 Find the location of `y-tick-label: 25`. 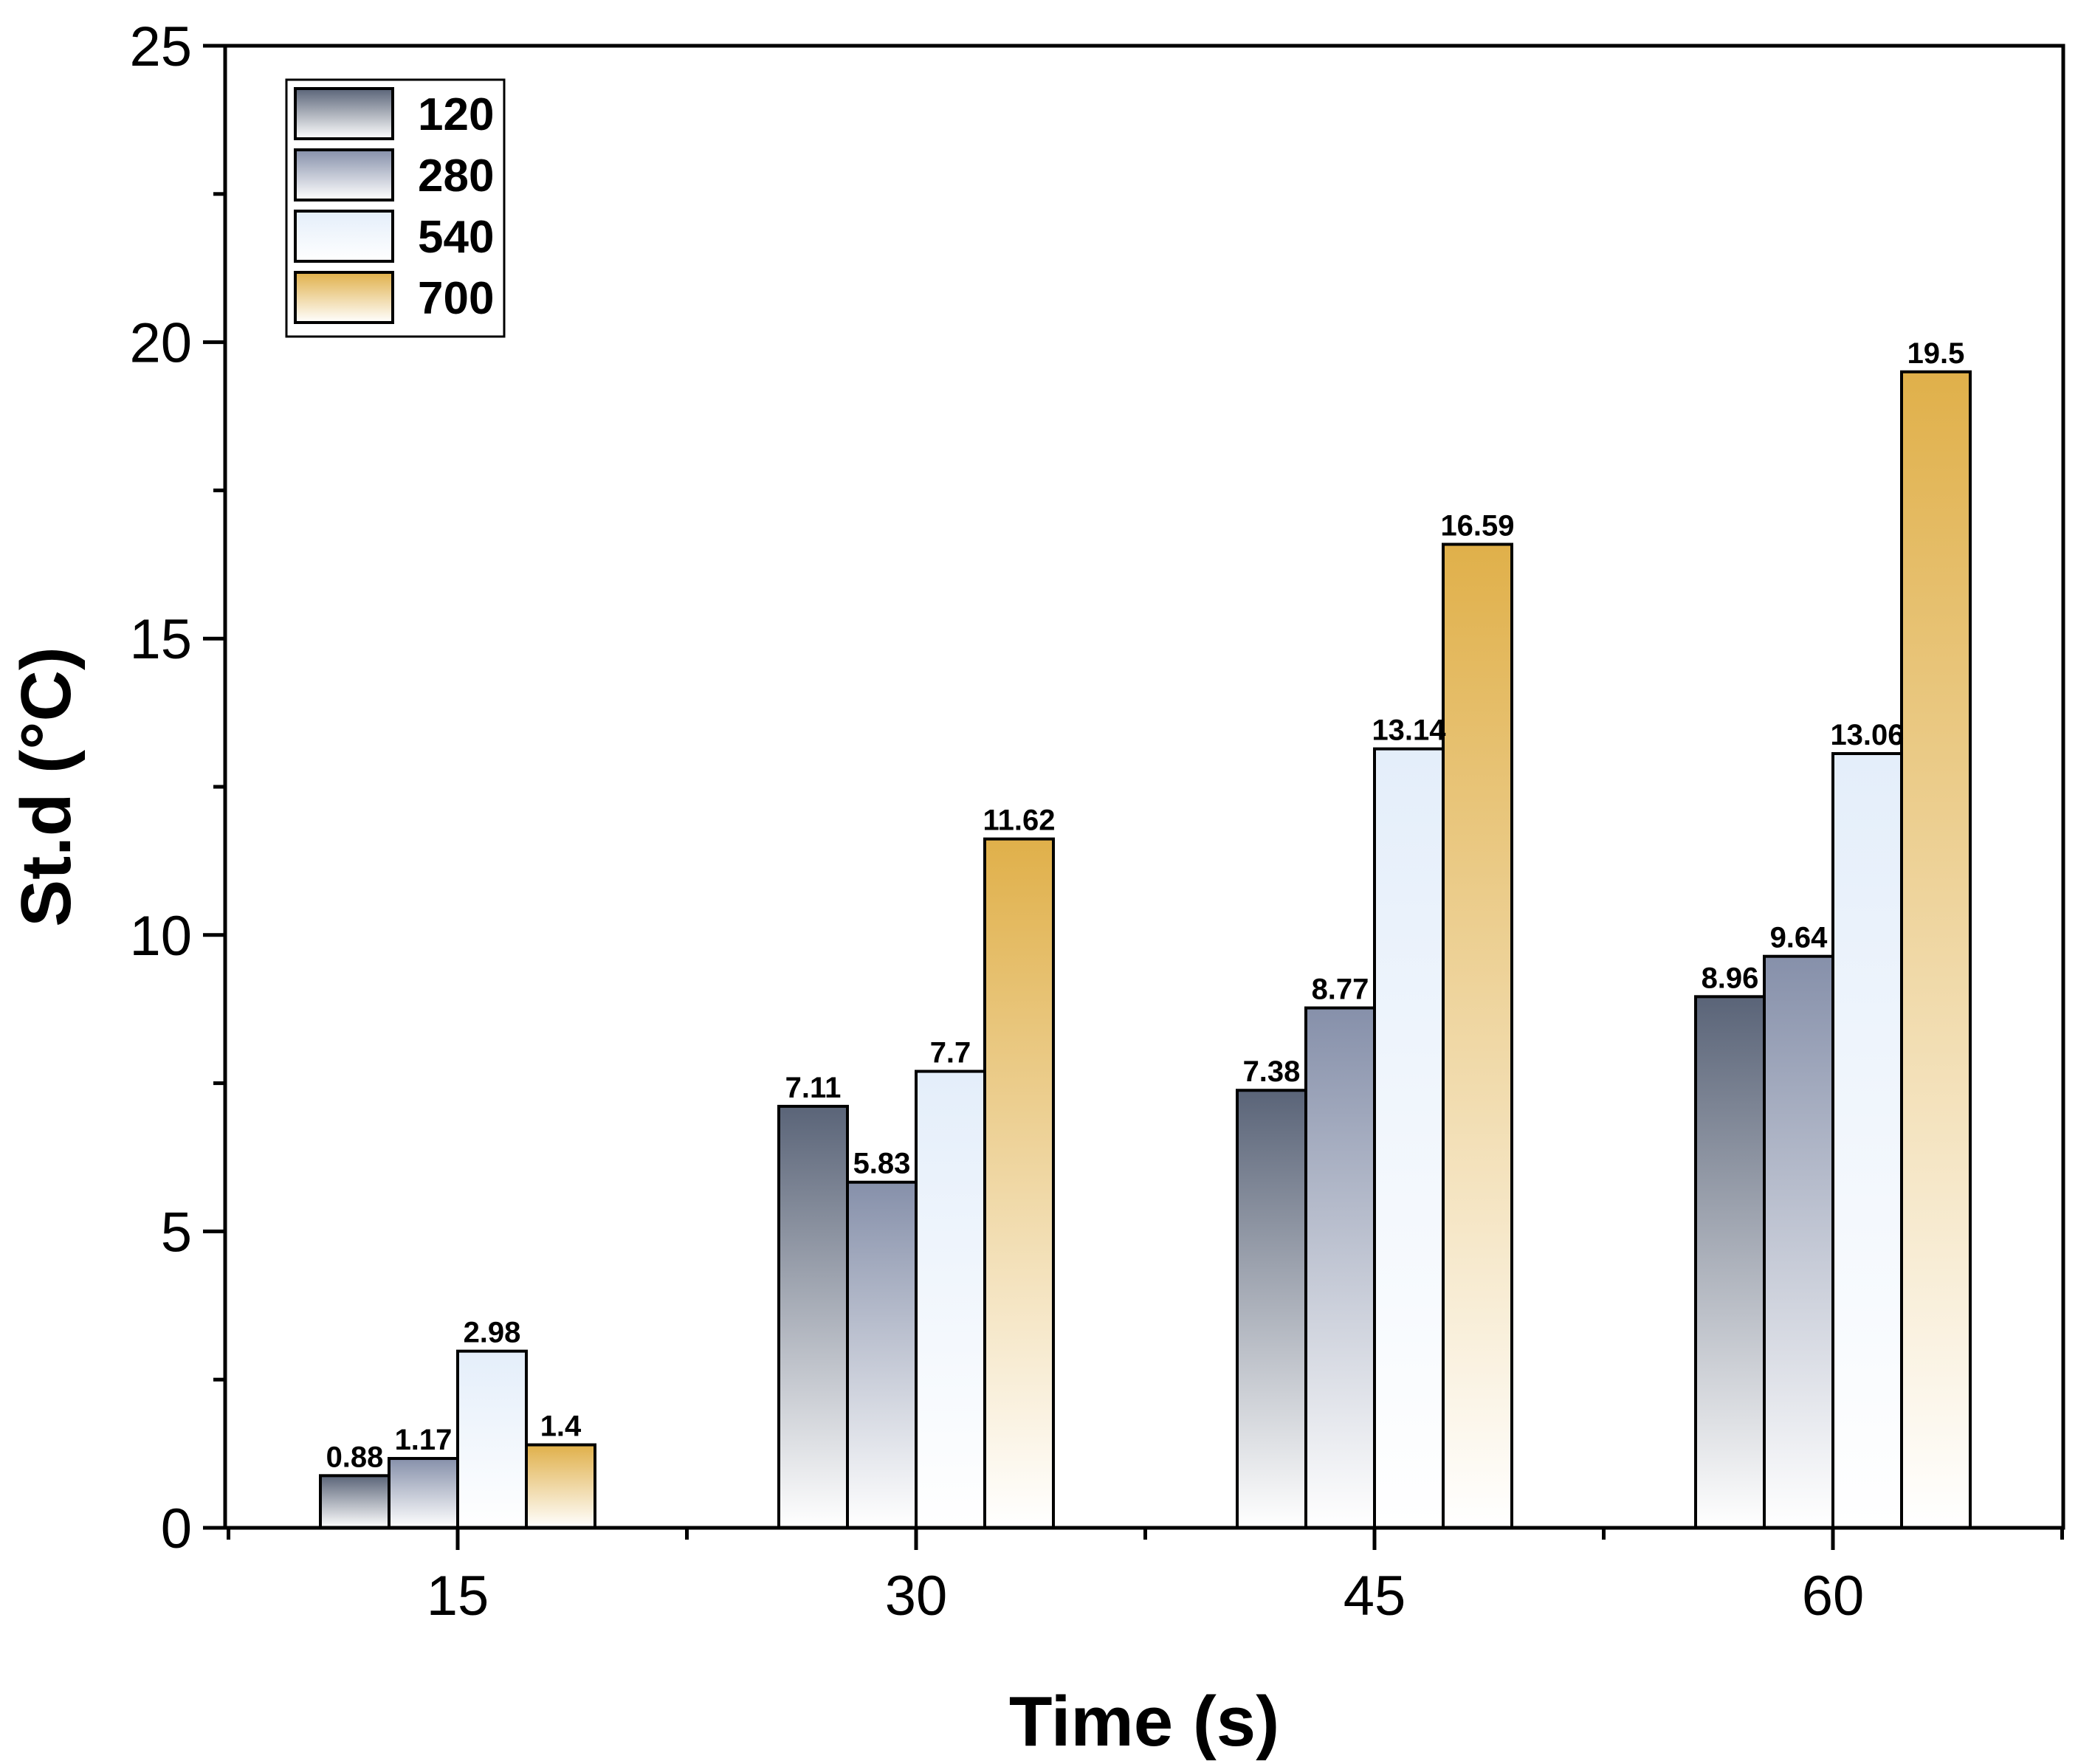

y-tick-label: 25 is located at coordinates (160, 46).